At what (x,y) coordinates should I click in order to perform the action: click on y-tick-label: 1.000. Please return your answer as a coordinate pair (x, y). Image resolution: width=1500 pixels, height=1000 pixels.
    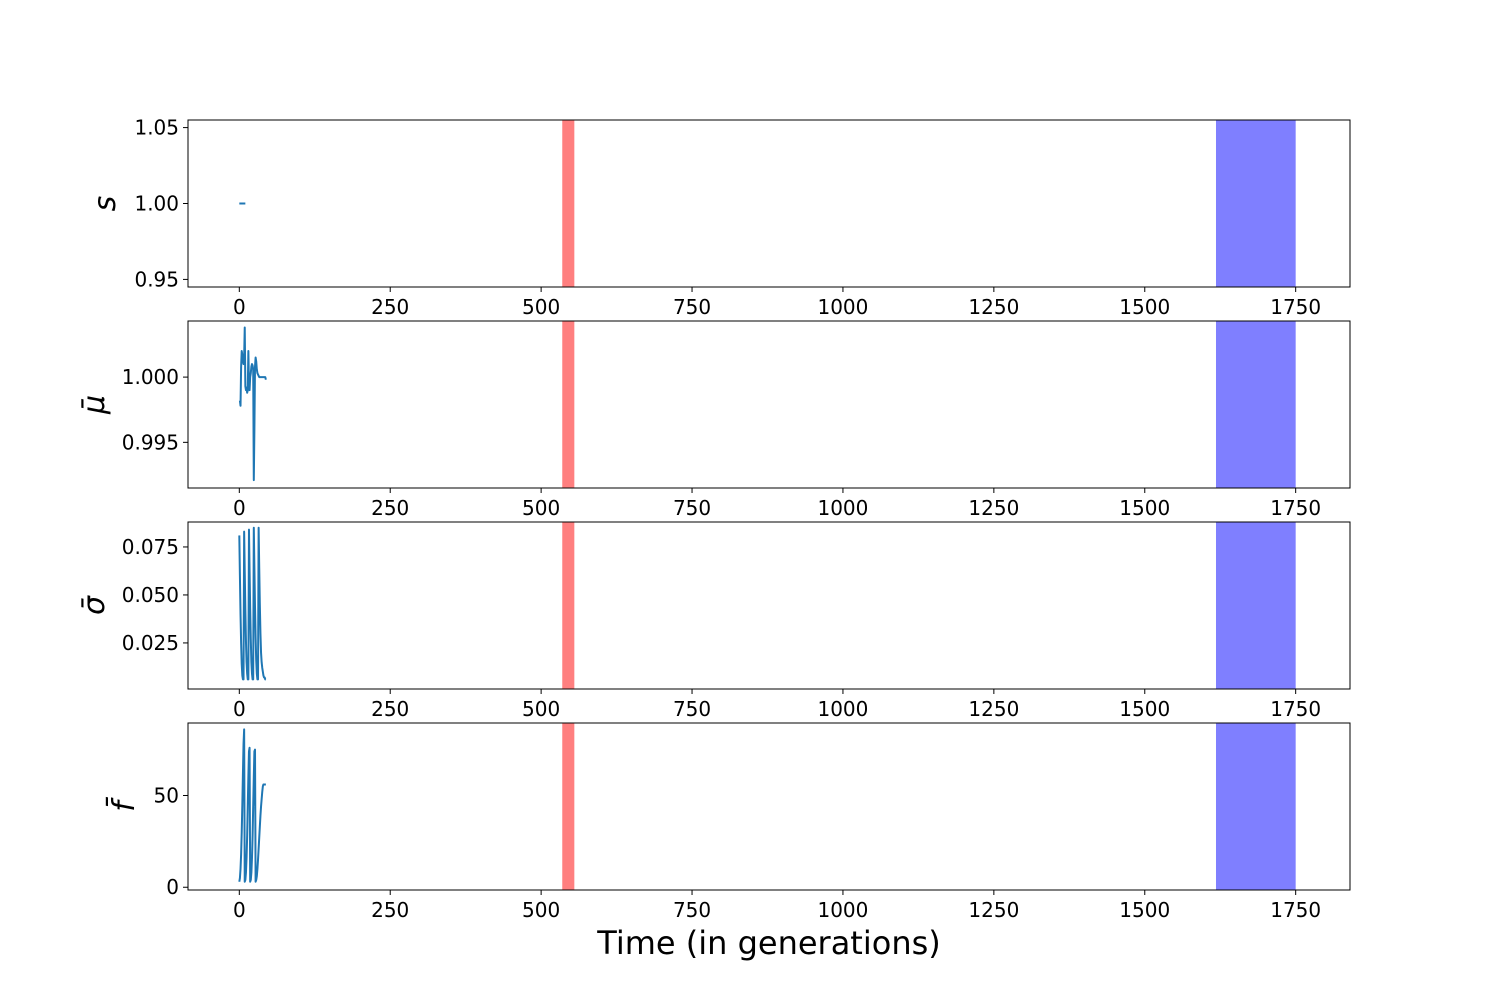
    Looking at the image, I should click on (150, 377).